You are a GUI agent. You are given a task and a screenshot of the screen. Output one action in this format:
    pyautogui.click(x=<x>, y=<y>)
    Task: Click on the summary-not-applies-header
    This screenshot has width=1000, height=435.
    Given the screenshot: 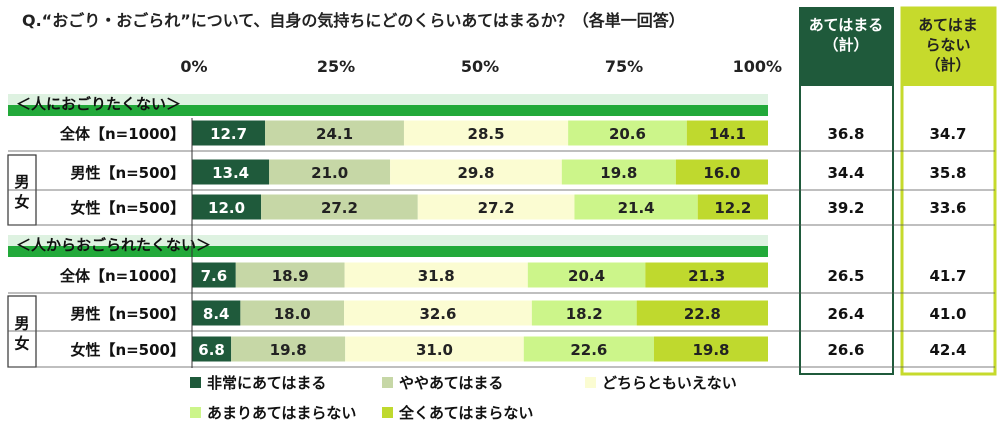 What is the action you would take?
    pyautogui.click(x=948, y=47)
    